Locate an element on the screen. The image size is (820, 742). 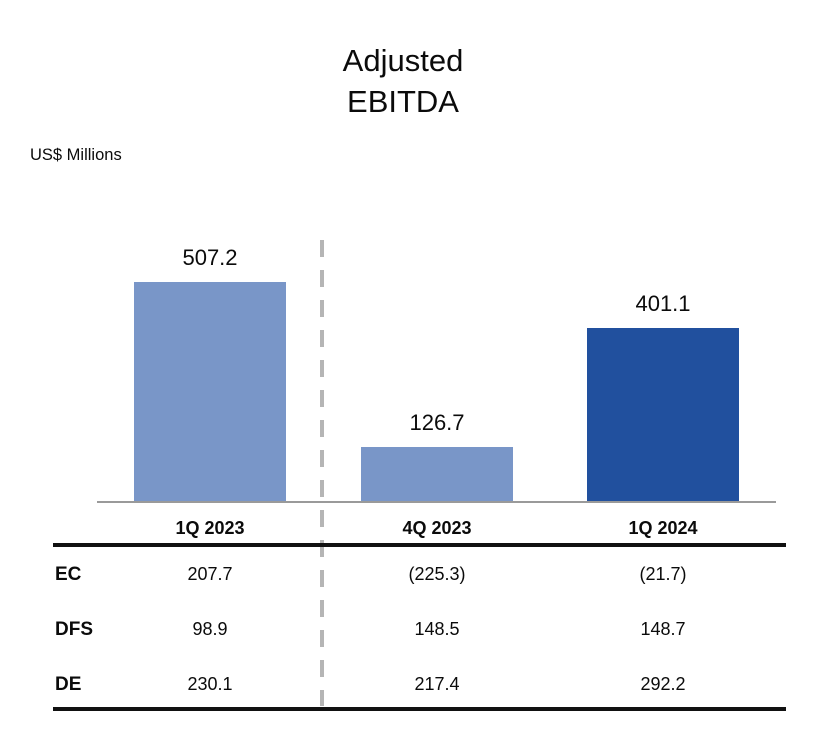
cell-value: 148.7 is located at coordinates (663, 629).